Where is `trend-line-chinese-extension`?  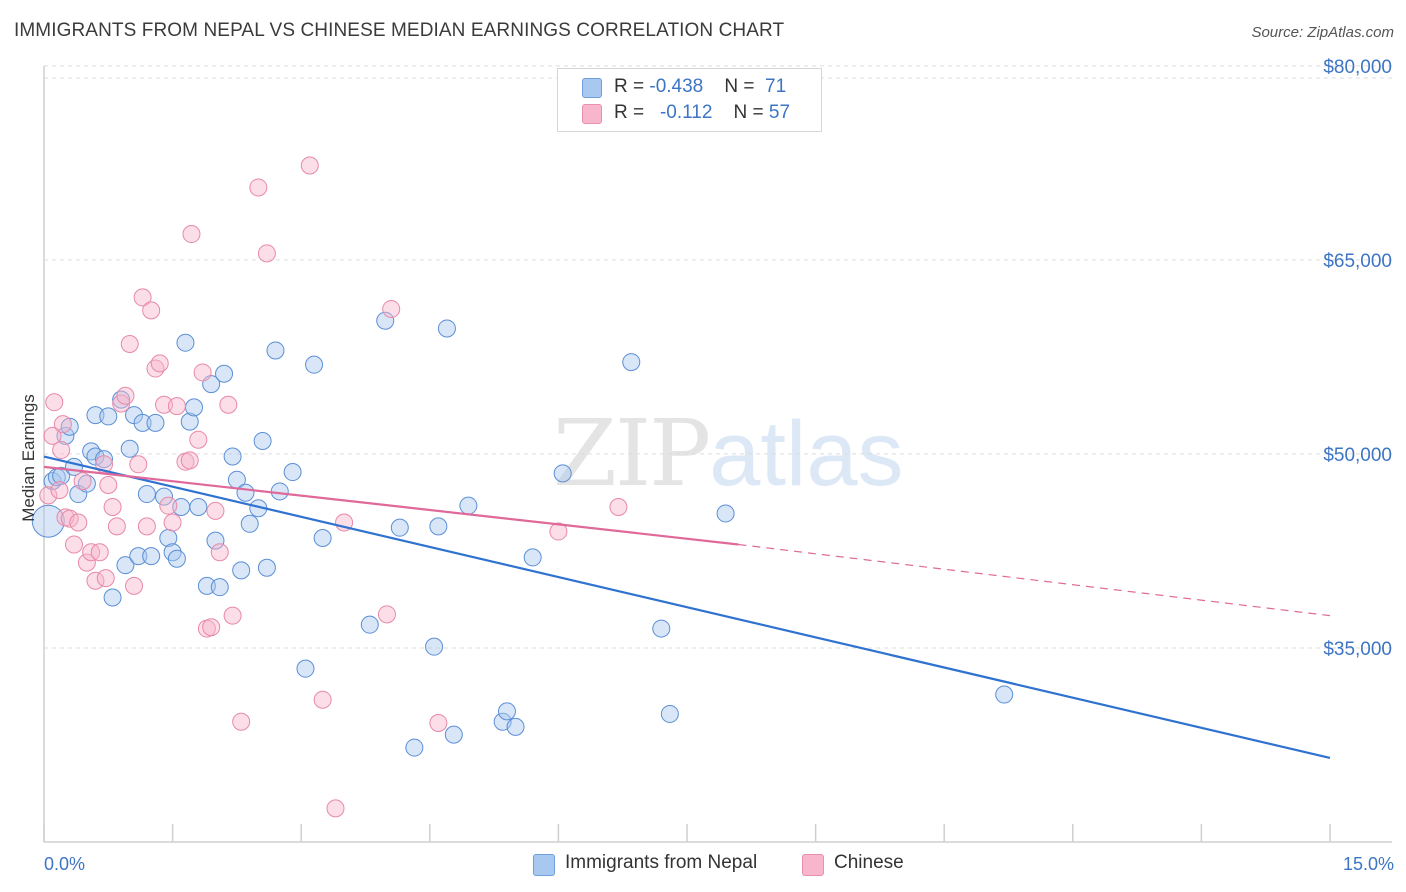
trend-line-chinese-extension is located at coordinates (1034, 580).